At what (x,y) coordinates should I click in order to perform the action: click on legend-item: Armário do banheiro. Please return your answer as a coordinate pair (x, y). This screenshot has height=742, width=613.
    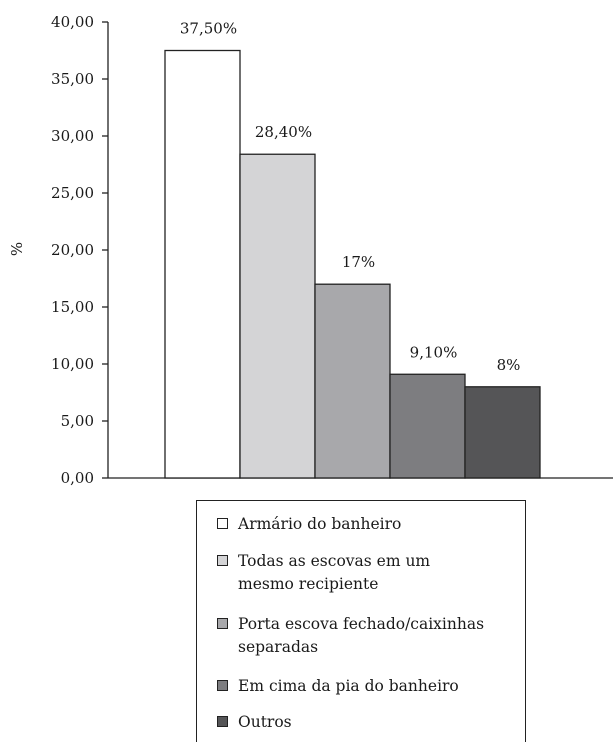
    Looking at the image, I should click on (370, 524).